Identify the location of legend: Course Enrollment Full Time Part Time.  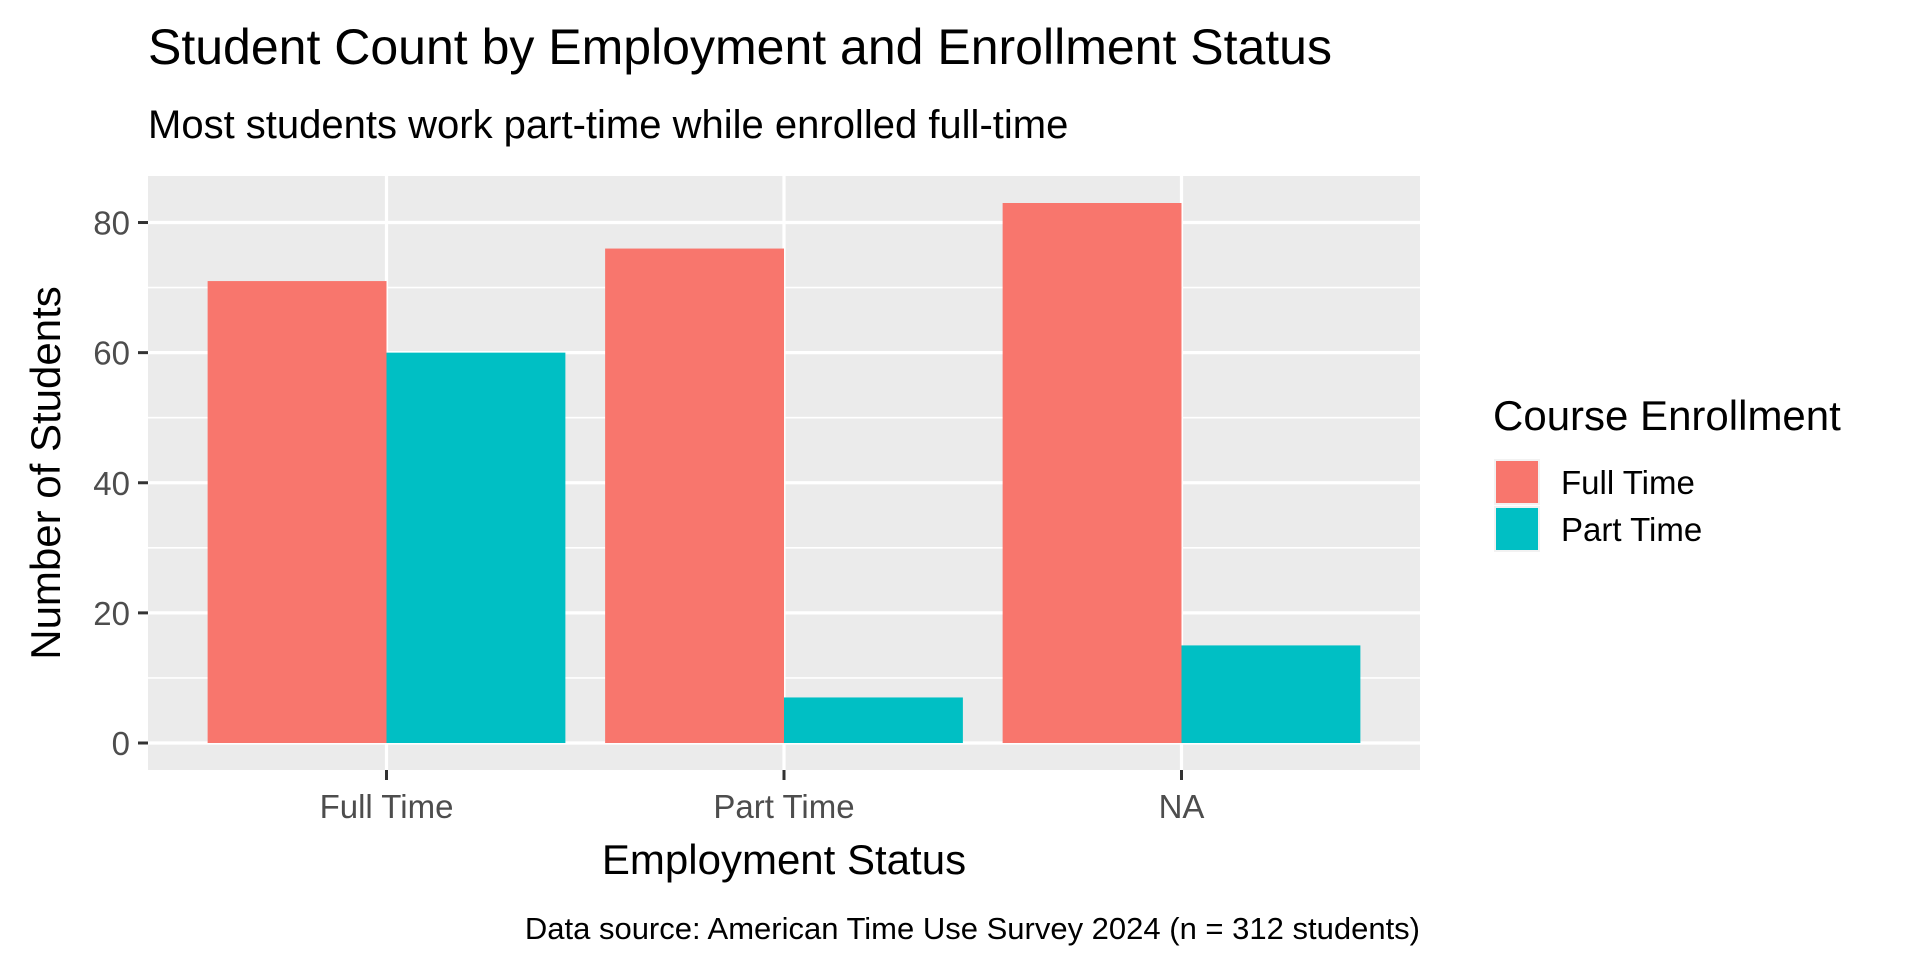
(1667, 472).